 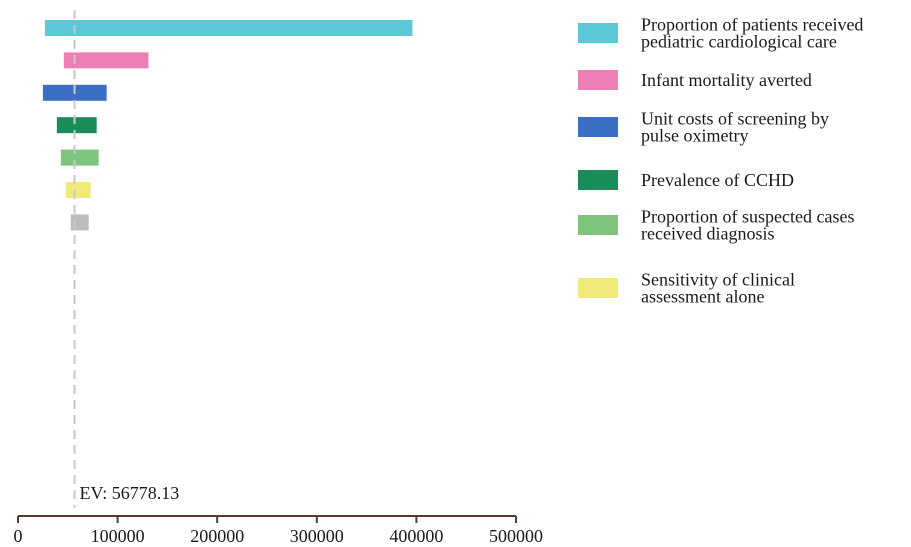 What do you see at coordinates (118, 536) in the screenshot?
I see `x-tick-label-1: 100000` at bounding box center [118, 536].